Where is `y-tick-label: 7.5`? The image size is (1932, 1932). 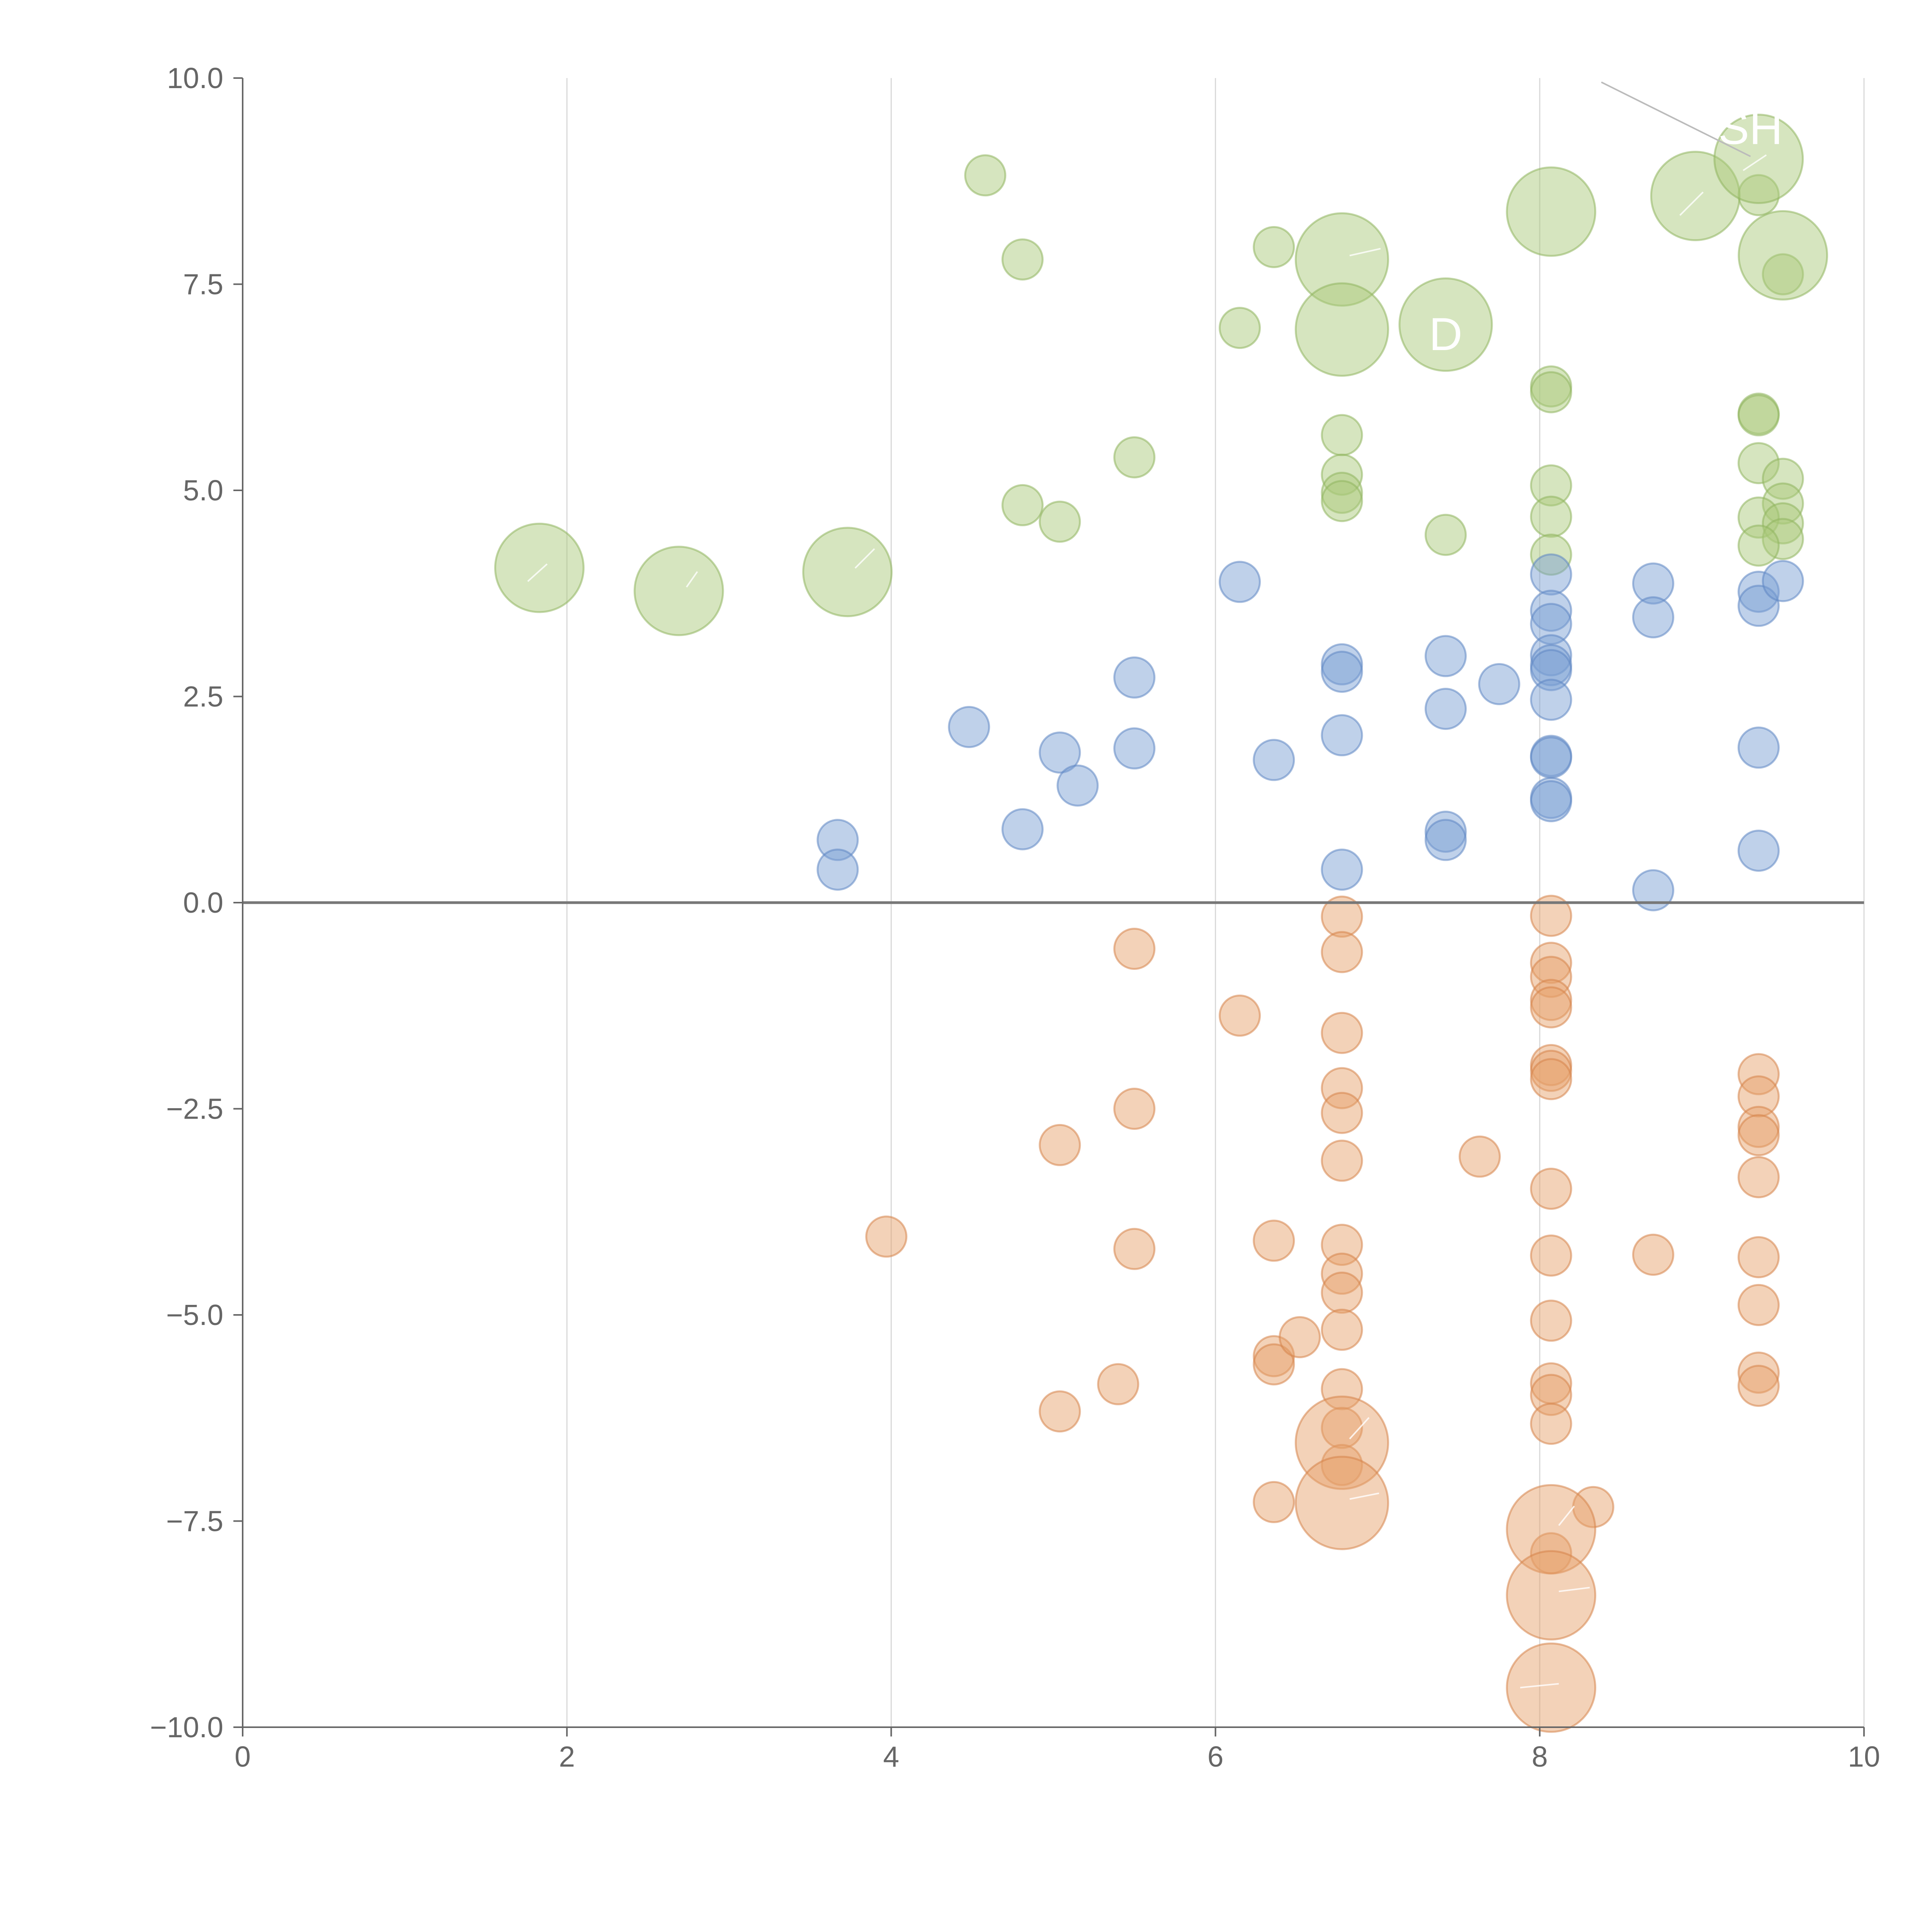
y-tick-label: 7.5 is located at coordinates (203, 284).